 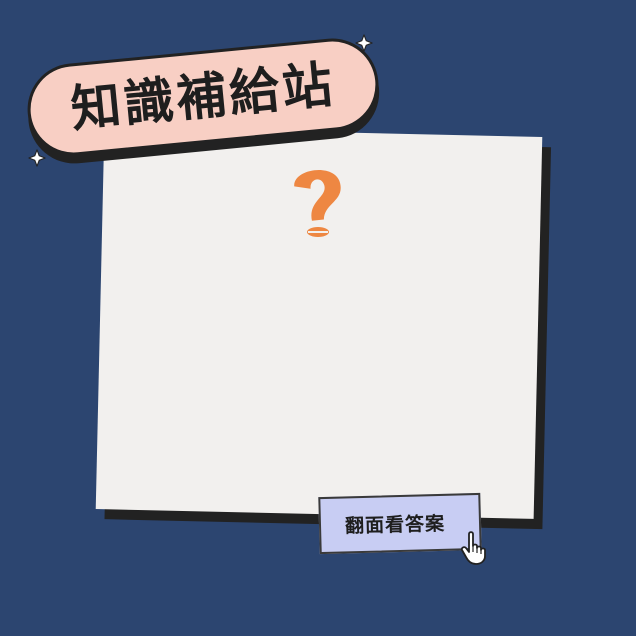 I want to click on pointer-hand-icon, so click(x=473, y=548).